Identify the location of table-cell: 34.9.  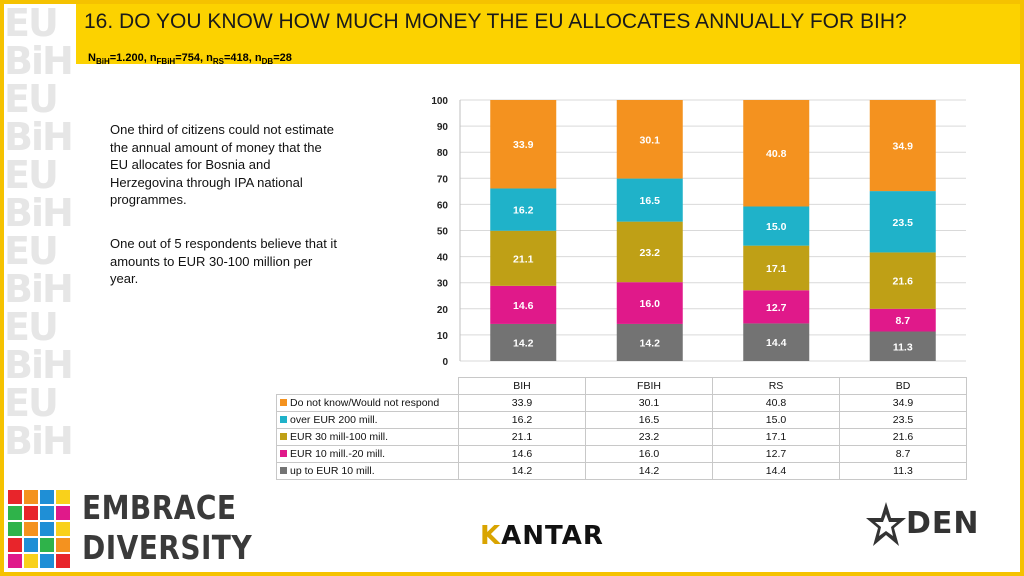
(903, 403).